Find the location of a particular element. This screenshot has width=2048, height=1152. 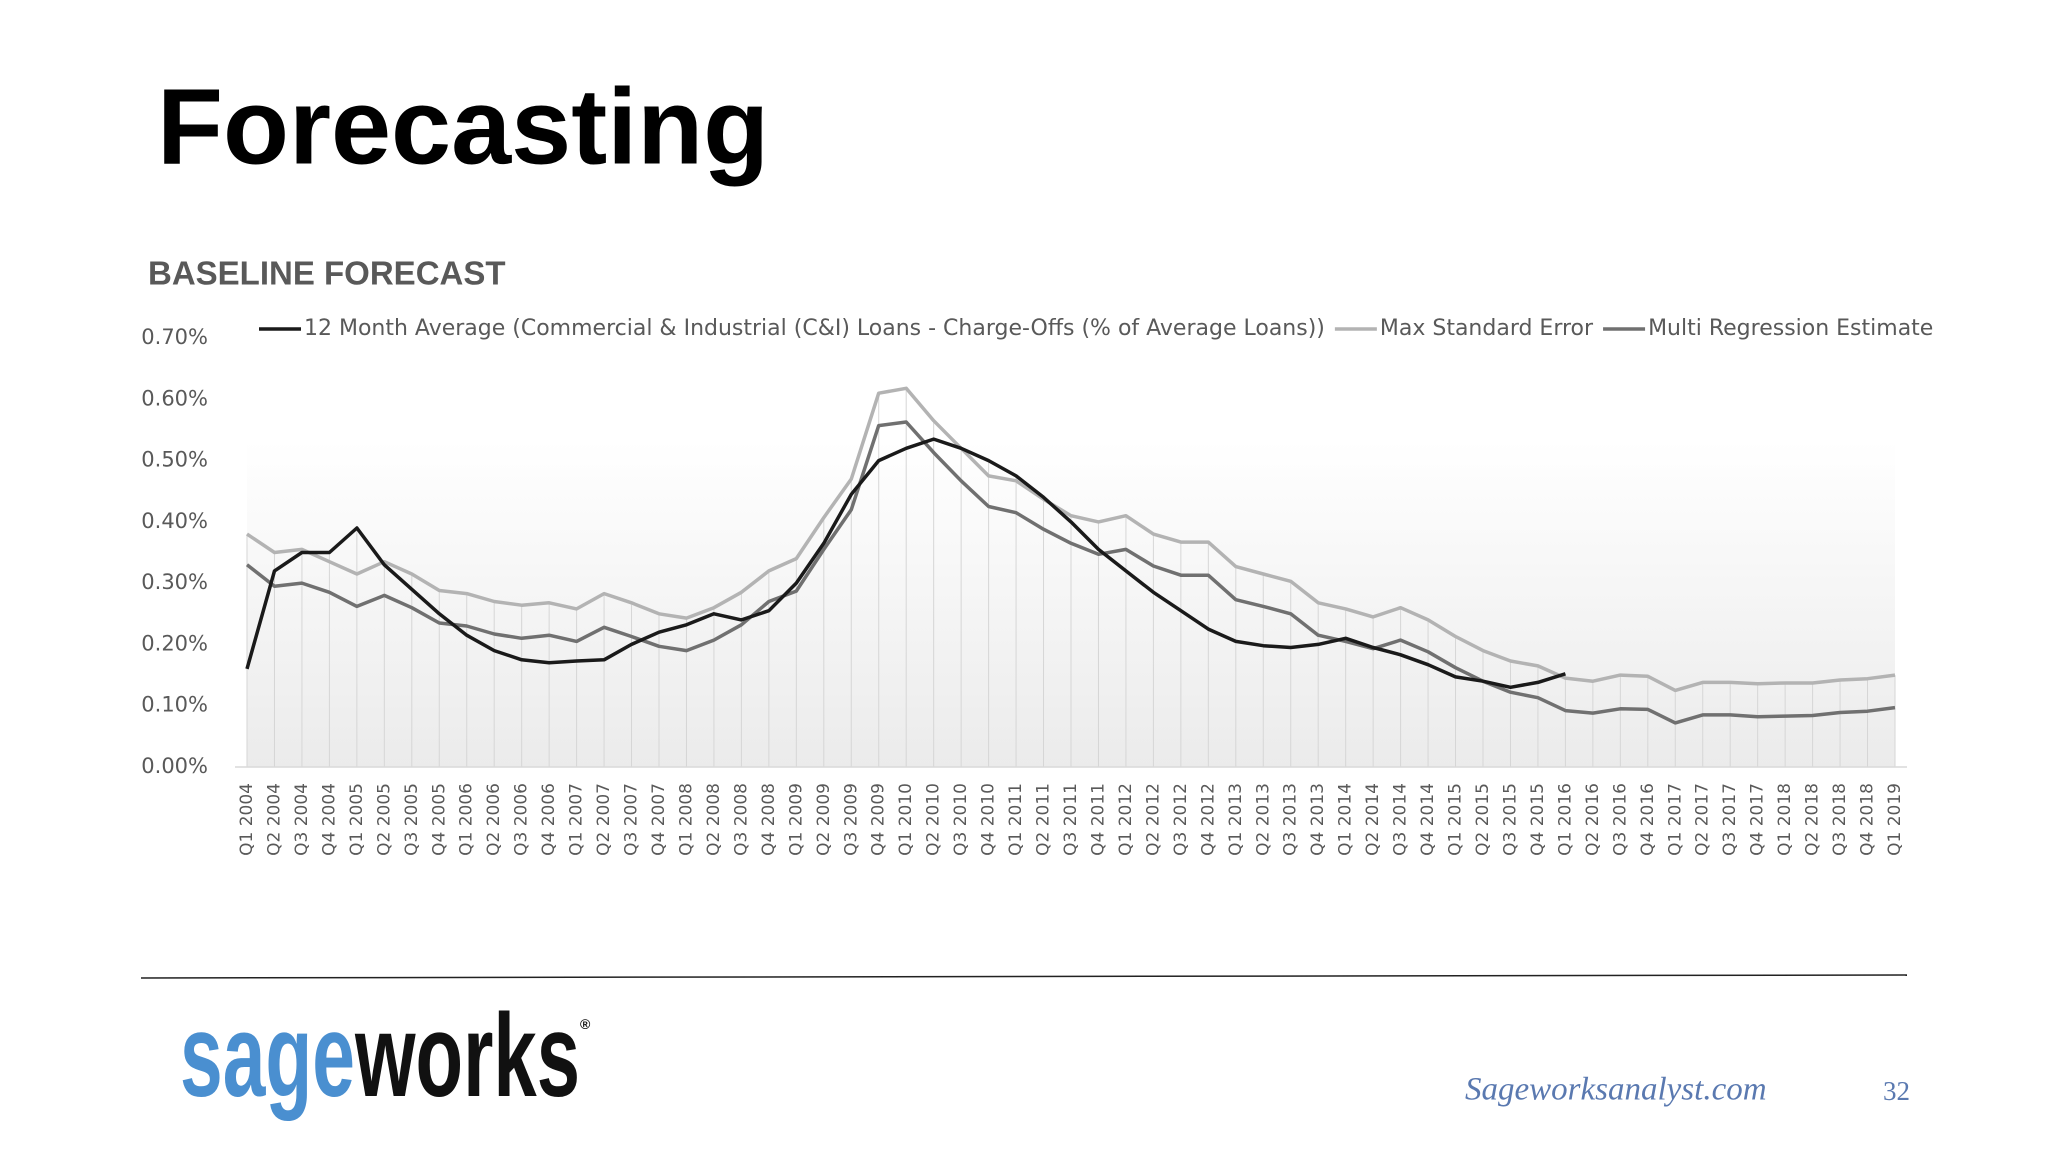

x-tick-label: Q2 2009 is located at coordinates (824, 819).